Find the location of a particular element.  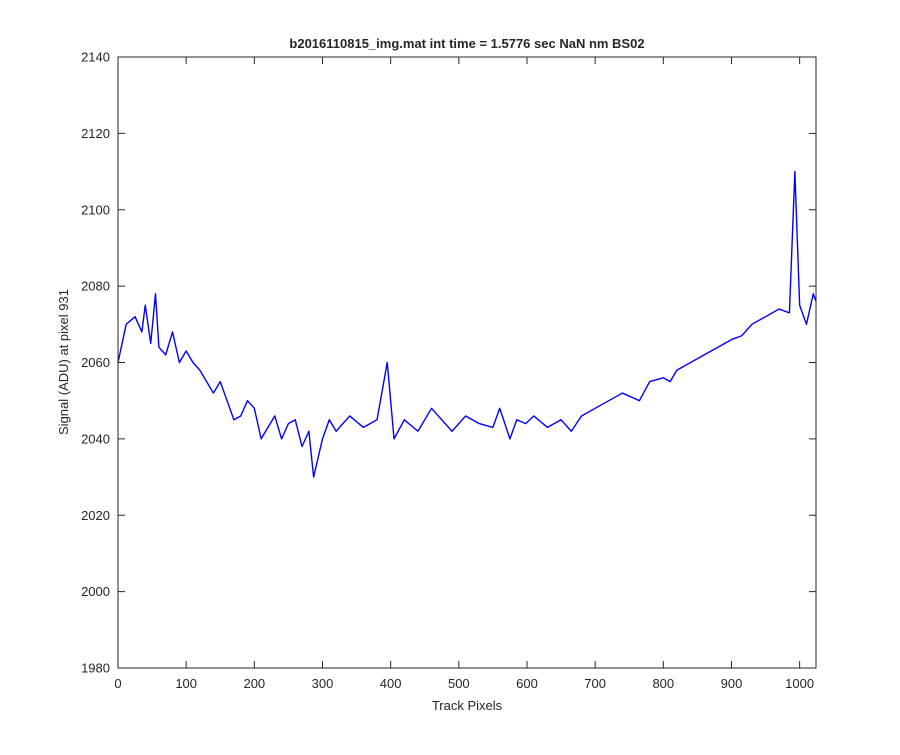

x-tick-label: 900 is located at coordinates (732, 683).